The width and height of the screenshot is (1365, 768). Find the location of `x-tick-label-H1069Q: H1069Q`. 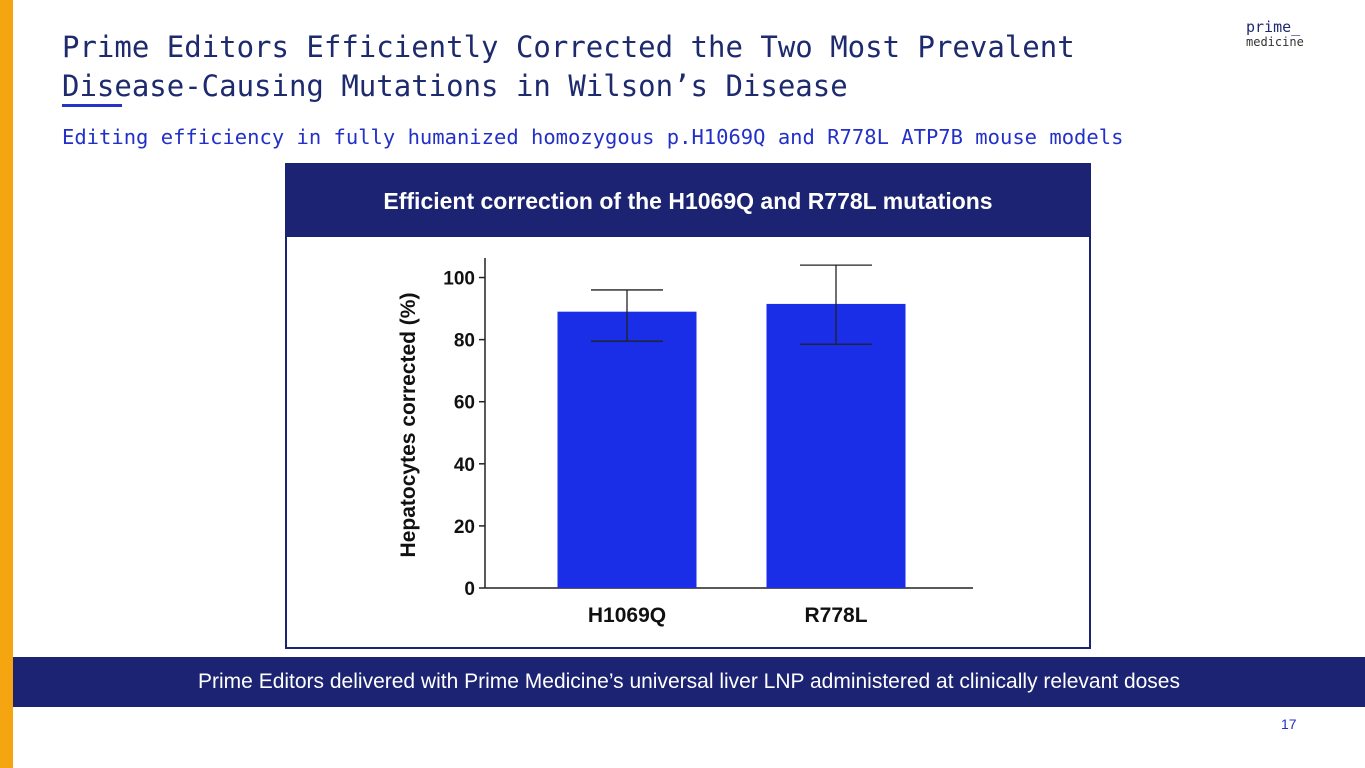

x-tick-label-H1069Q: H1069Q is located at coordinates (627, 615).